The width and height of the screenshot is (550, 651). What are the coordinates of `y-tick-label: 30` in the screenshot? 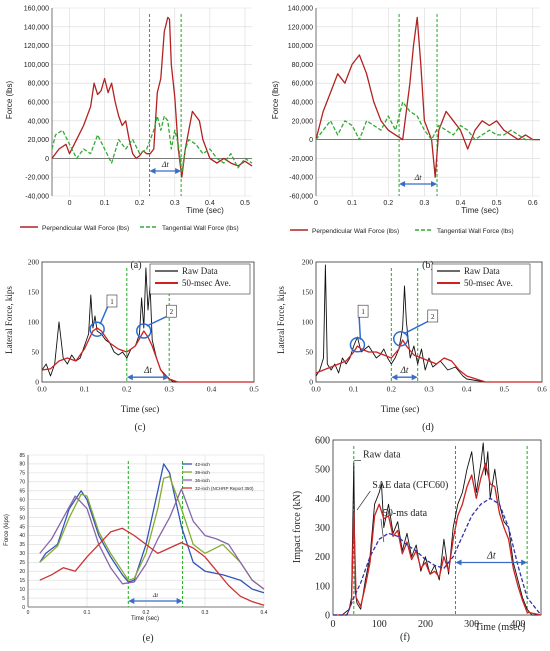 It's located at (22, 554).